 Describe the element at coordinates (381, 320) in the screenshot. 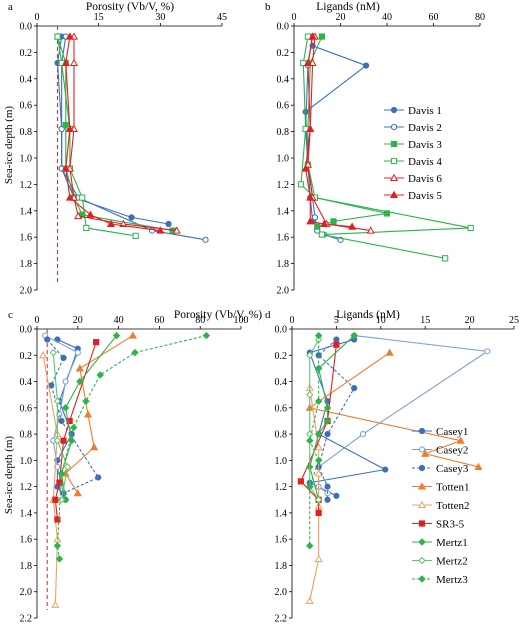

I see `x-tick-label: 10` at that location.